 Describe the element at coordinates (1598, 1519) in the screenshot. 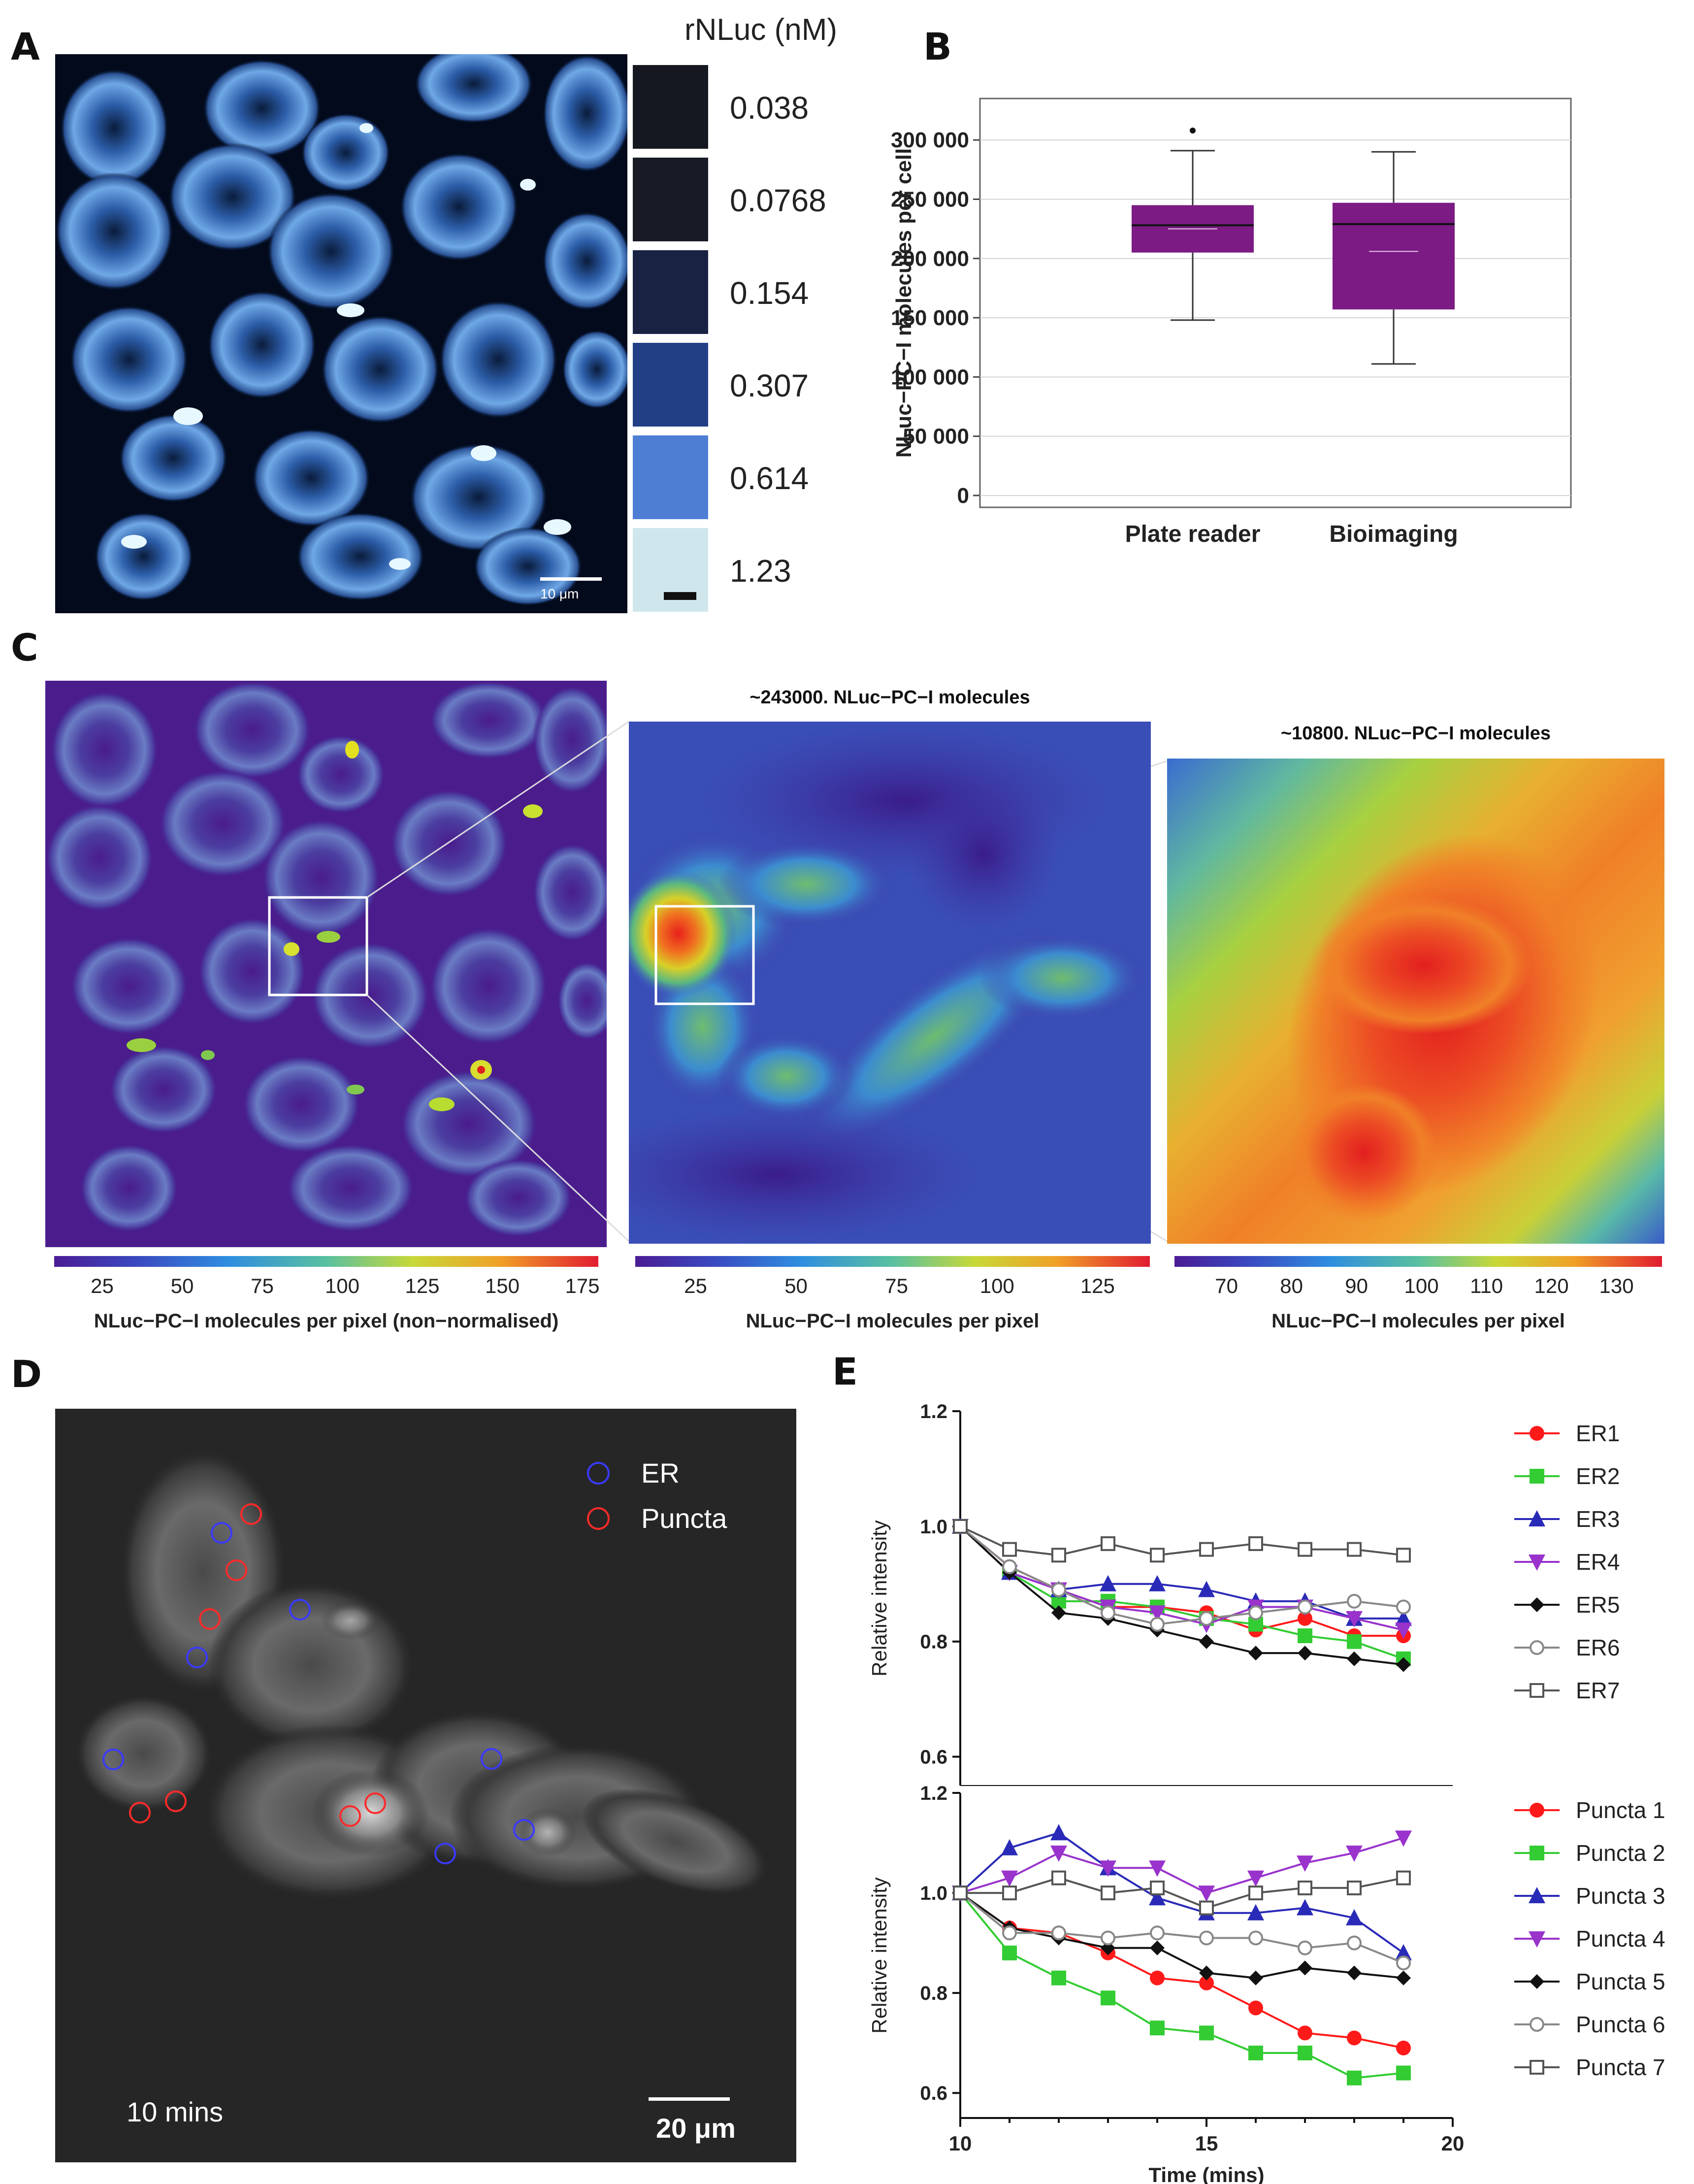

I see `legend-label: ER3` at that location.